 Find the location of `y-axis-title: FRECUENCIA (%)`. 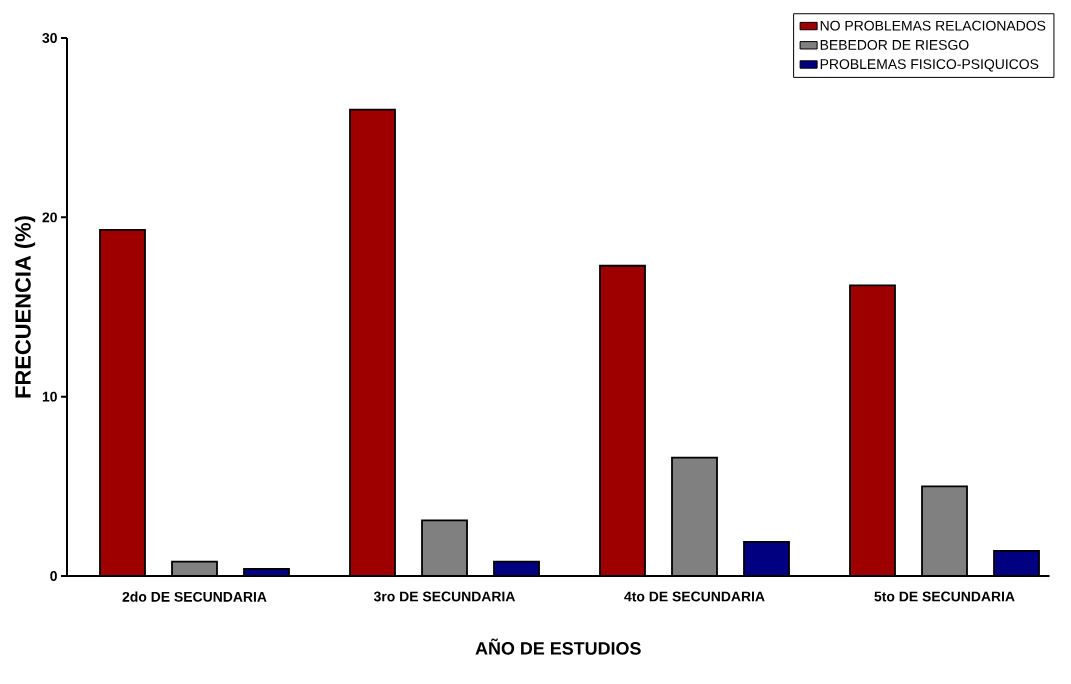

y-axis-title: FRECUENCIA (%) is located at coordinates (25, 307).